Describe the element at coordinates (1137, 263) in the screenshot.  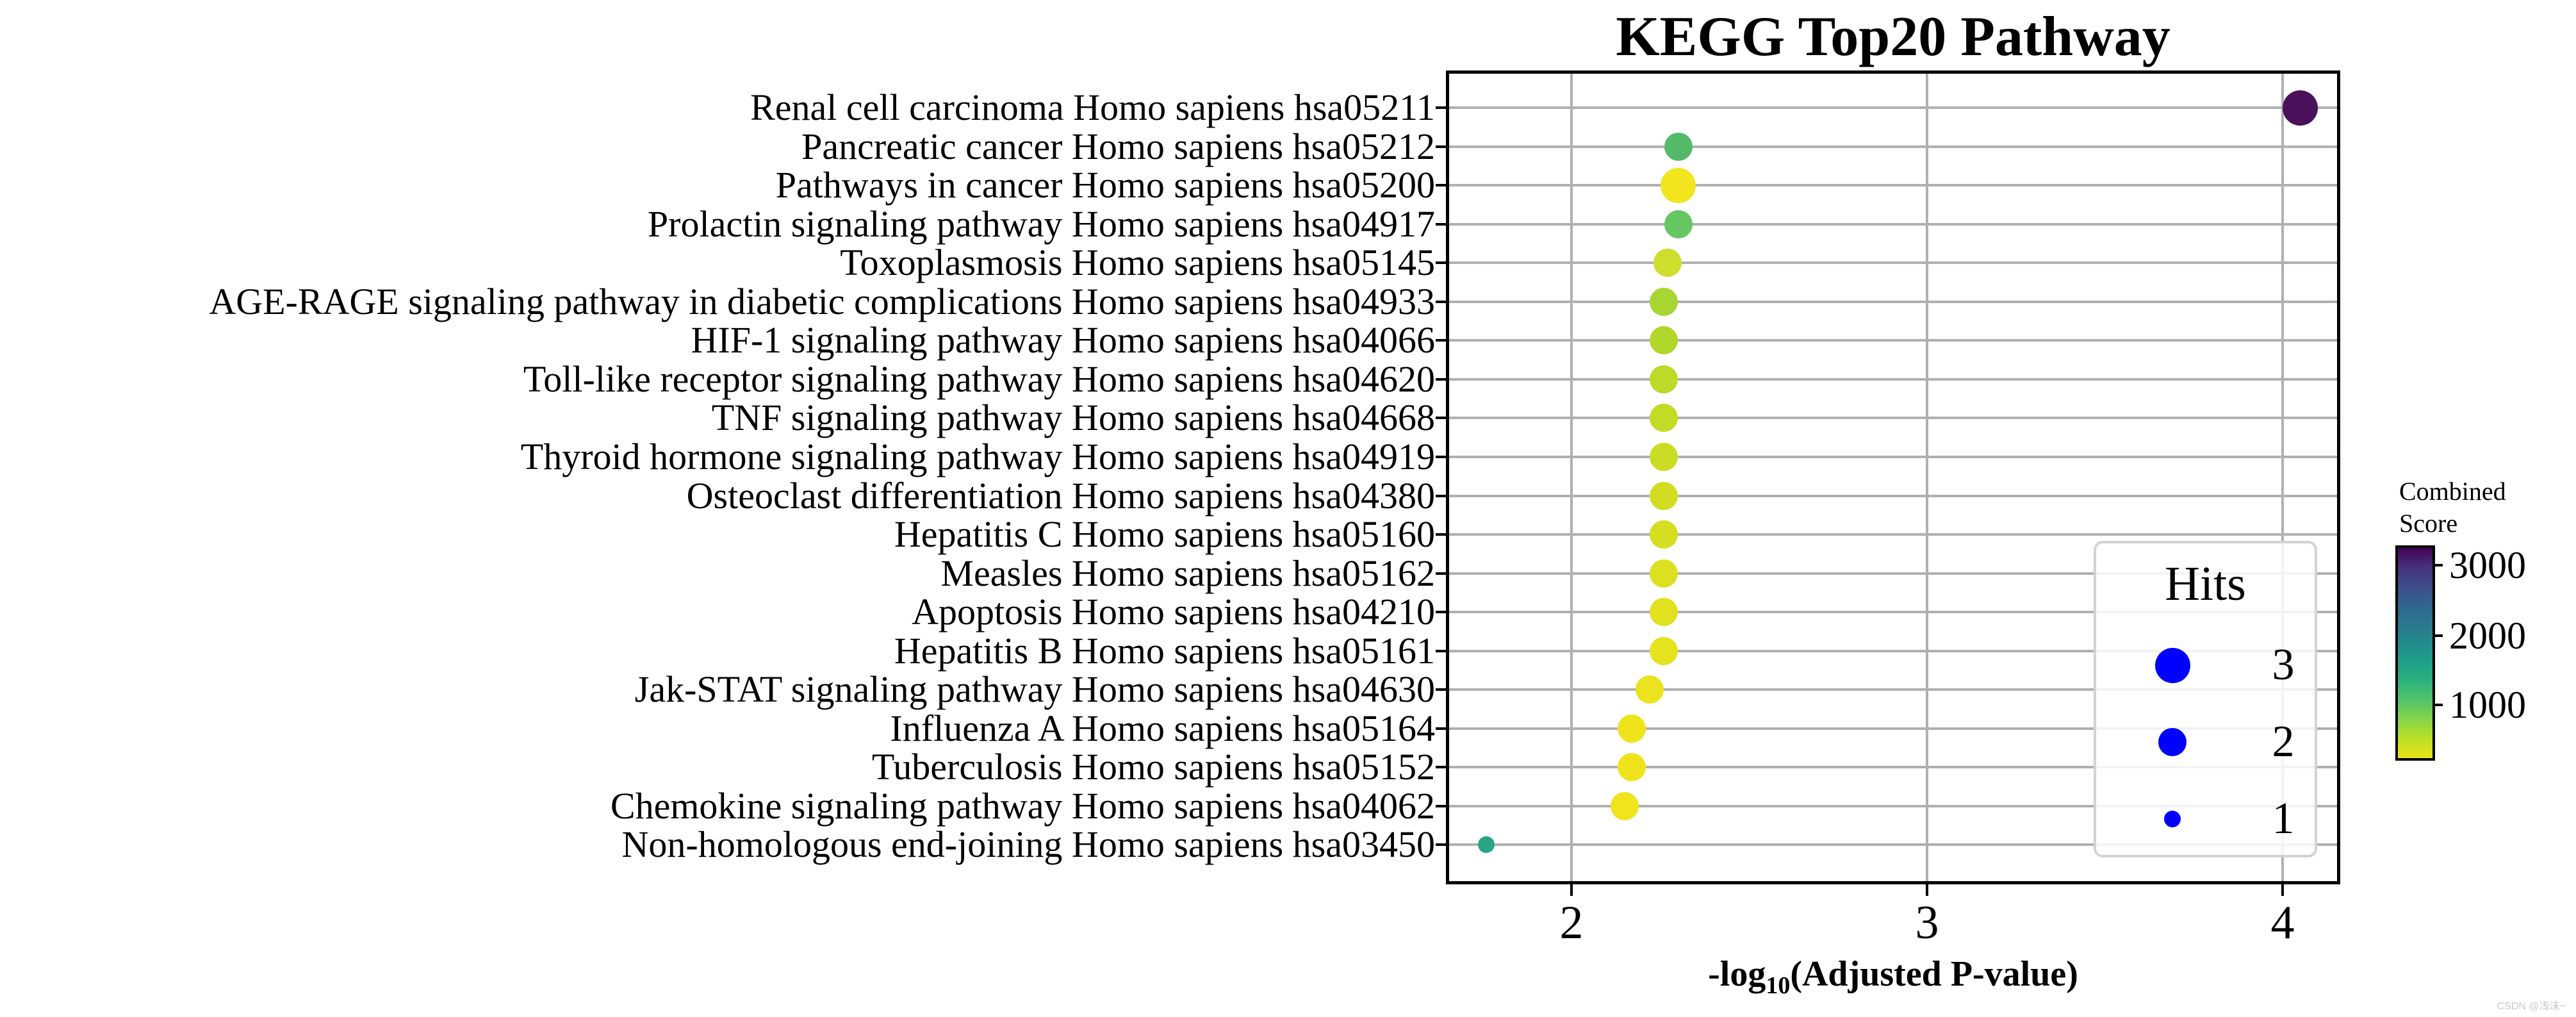
I see `y-axis-label: Toxoplasmosis Homo sapiens hsa05145` at that location.